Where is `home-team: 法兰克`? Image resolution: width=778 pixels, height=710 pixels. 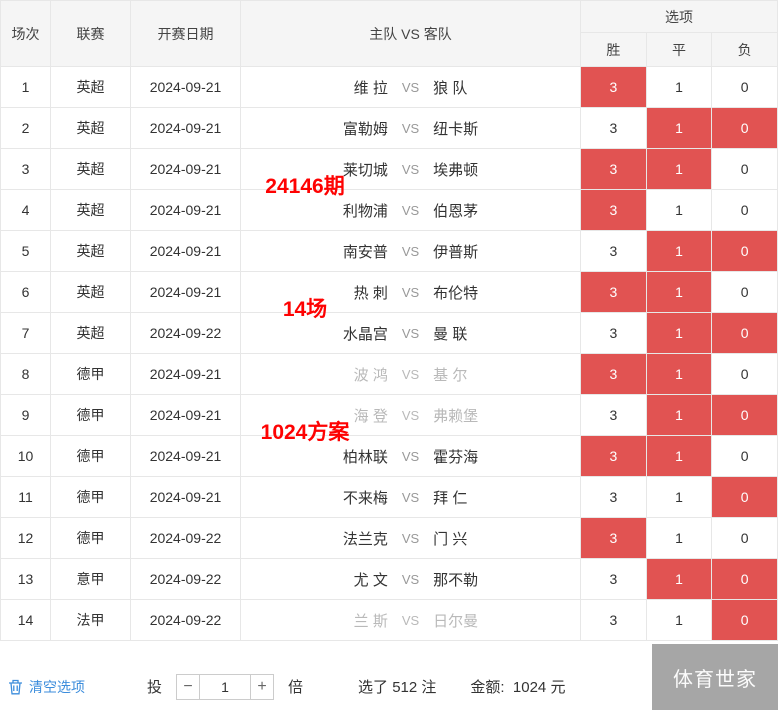
home-team: 法兰克 is located at coordinates (365, 539).